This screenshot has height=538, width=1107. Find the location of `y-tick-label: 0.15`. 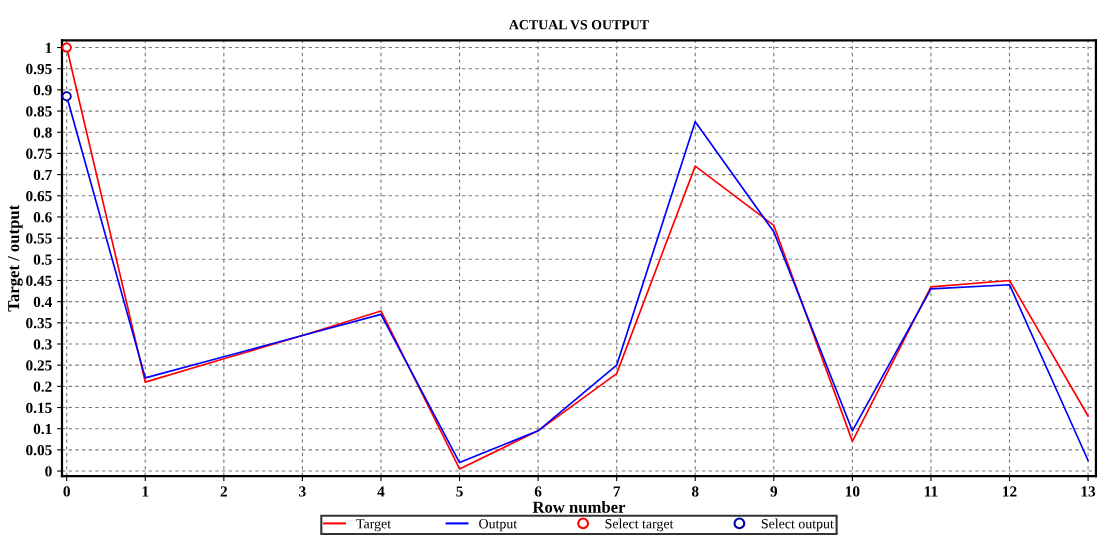

y-tick-label: 0.15 is located at coordinates (39, 408).